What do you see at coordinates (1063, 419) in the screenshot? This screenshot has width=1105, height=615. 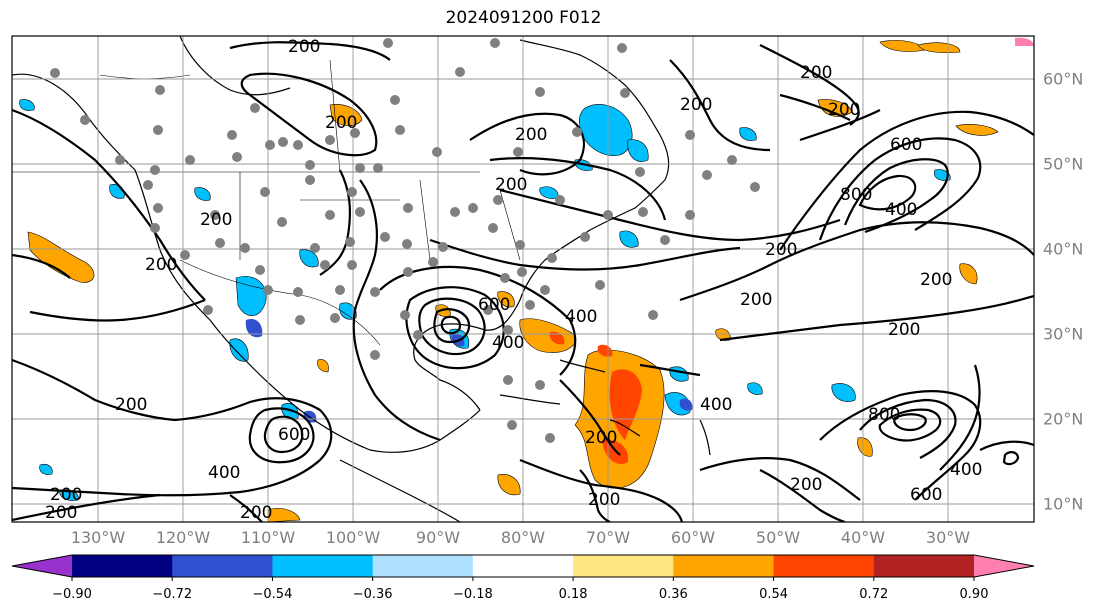 I see `latitude-label: 20°N` at bounding box center [1063, 419].